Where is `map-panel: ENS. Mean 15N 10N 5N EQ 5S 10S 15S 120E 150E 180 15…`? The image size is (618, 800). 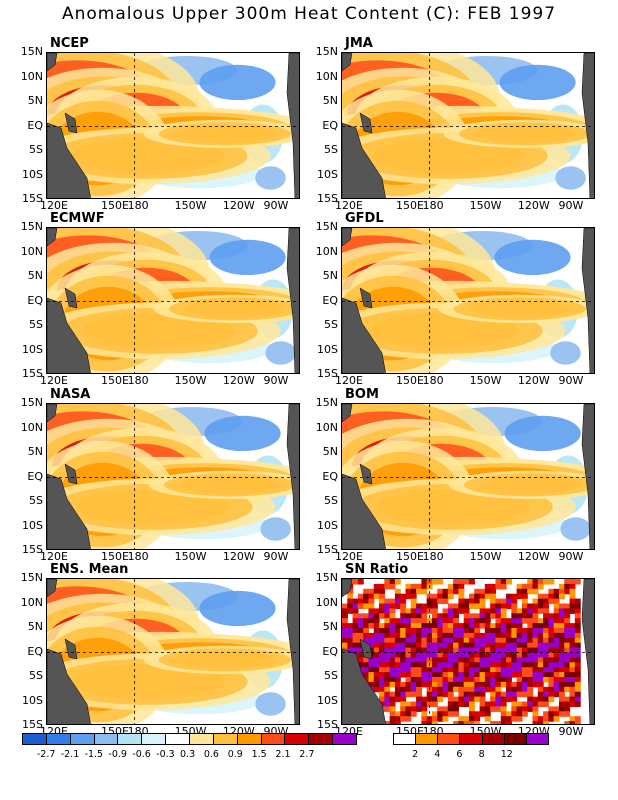
map-panel: ENS. Mean 15N 10N 5N EQ 5S 10S 15S 120E 150E 180 15… is located at coordinates (160, 650).